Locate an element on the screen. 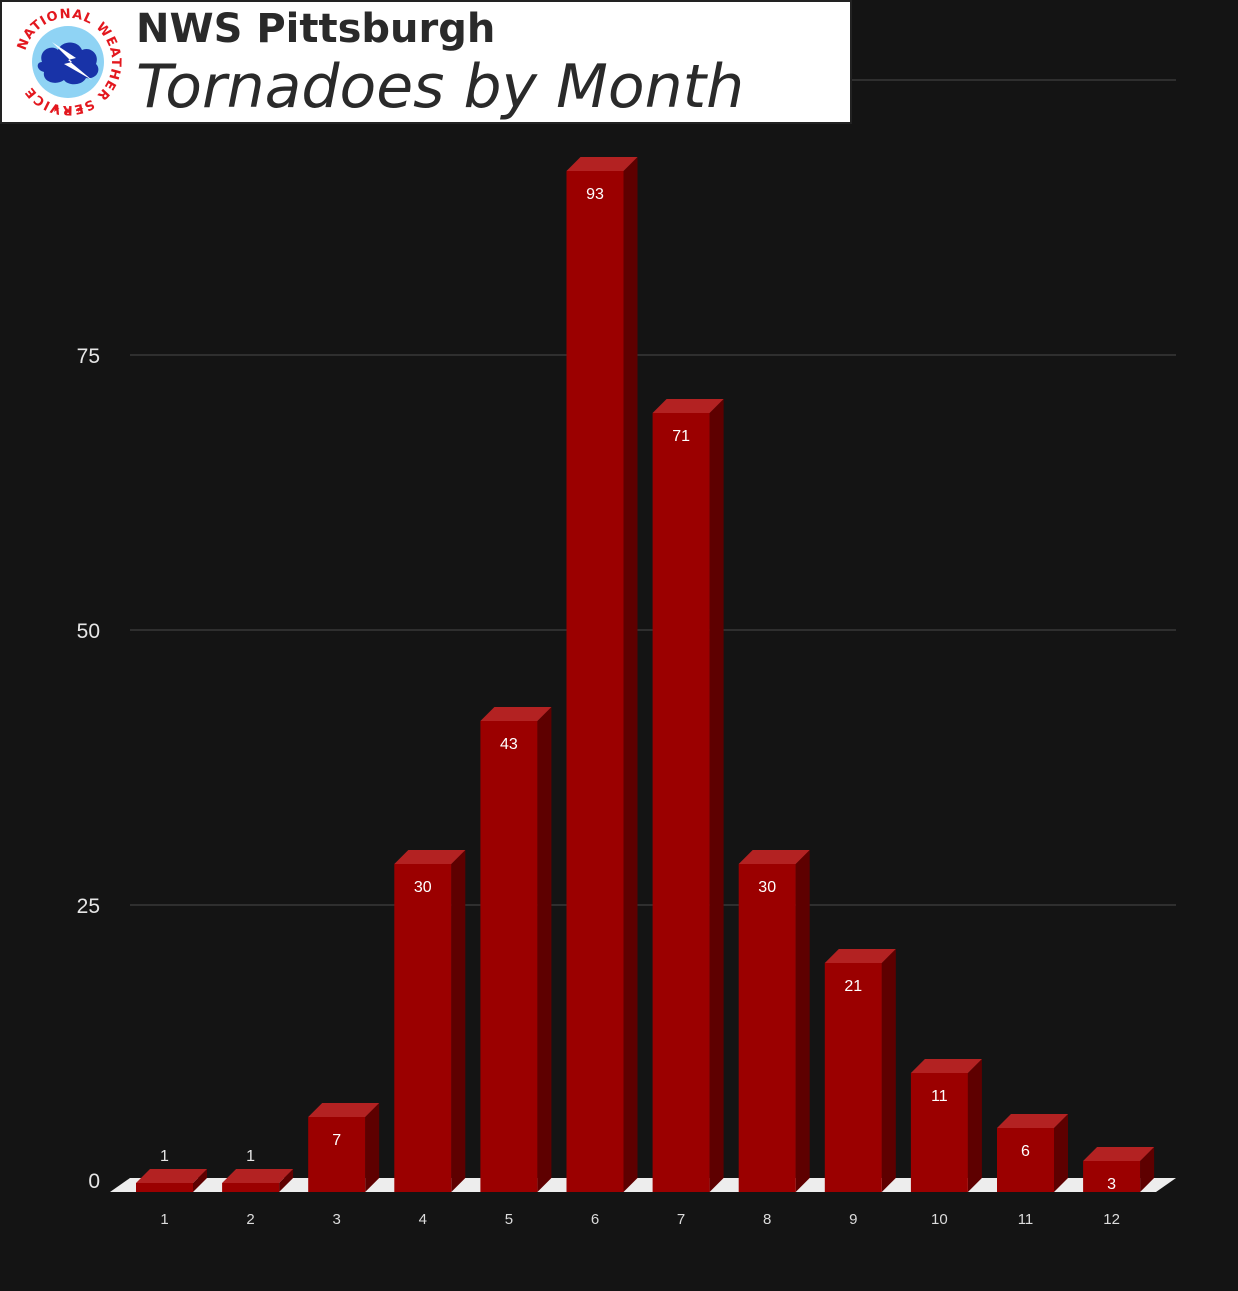 This screenshot has height=1291, width=1238. x-tick-label: 8 is located at coordinates (767, 1219).